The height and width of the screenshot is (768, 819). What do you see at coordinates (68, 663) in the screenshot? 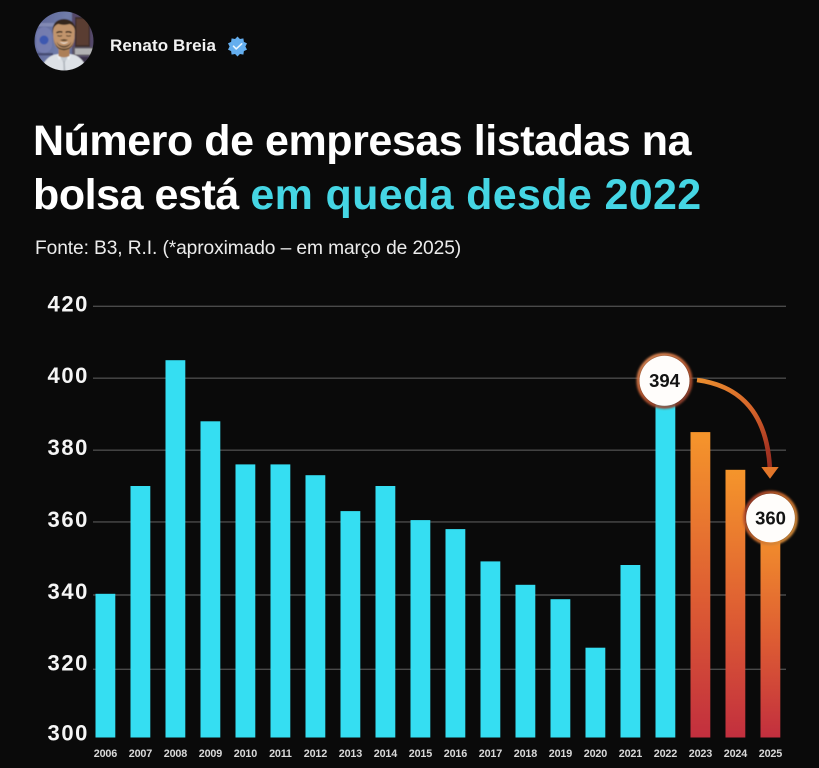
I see `svg-text: 320` at bounding box center [68, 663].